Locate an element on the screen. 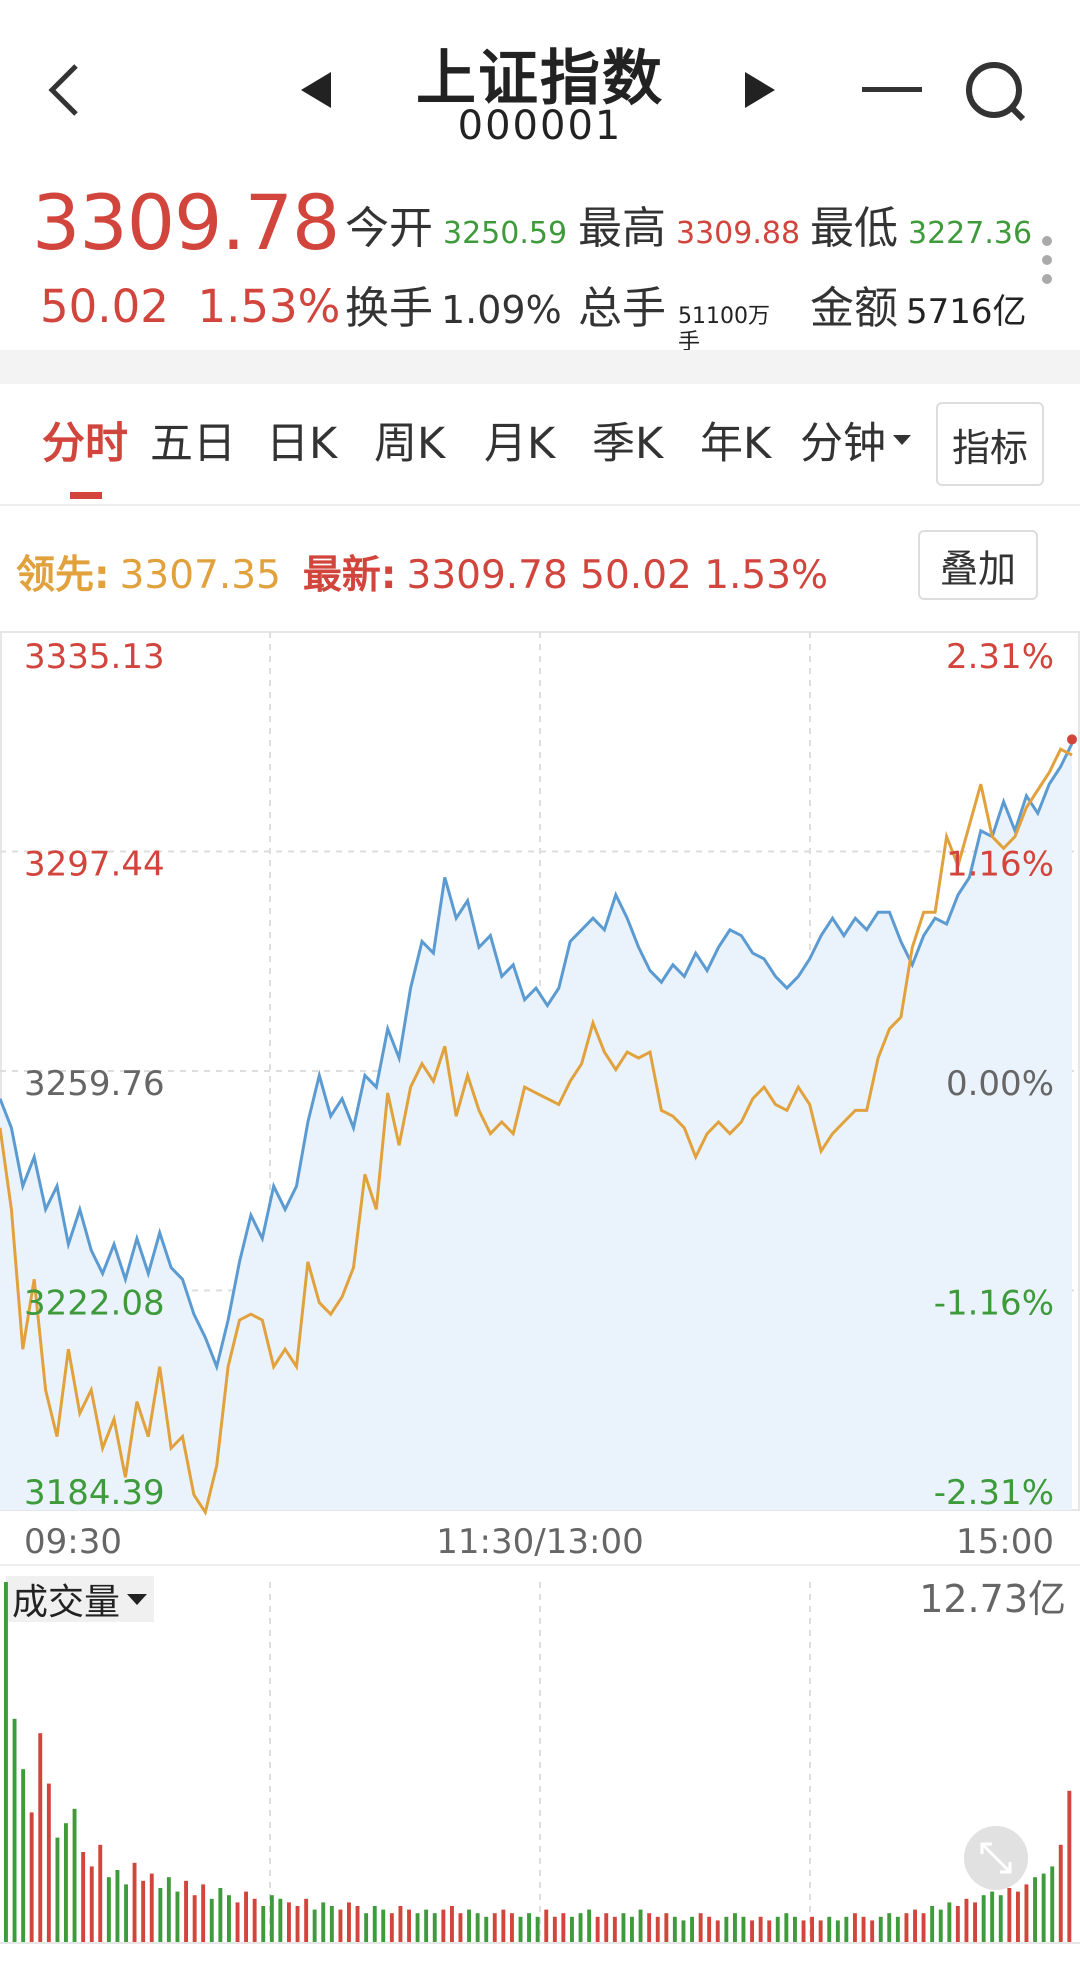 The width and height of the screenshot is (1080, 1982). intraday-header: 领先: 3307.35 最新: 3309.78 50.02 1.53% 叠加 is located at coordinates (540, 570).